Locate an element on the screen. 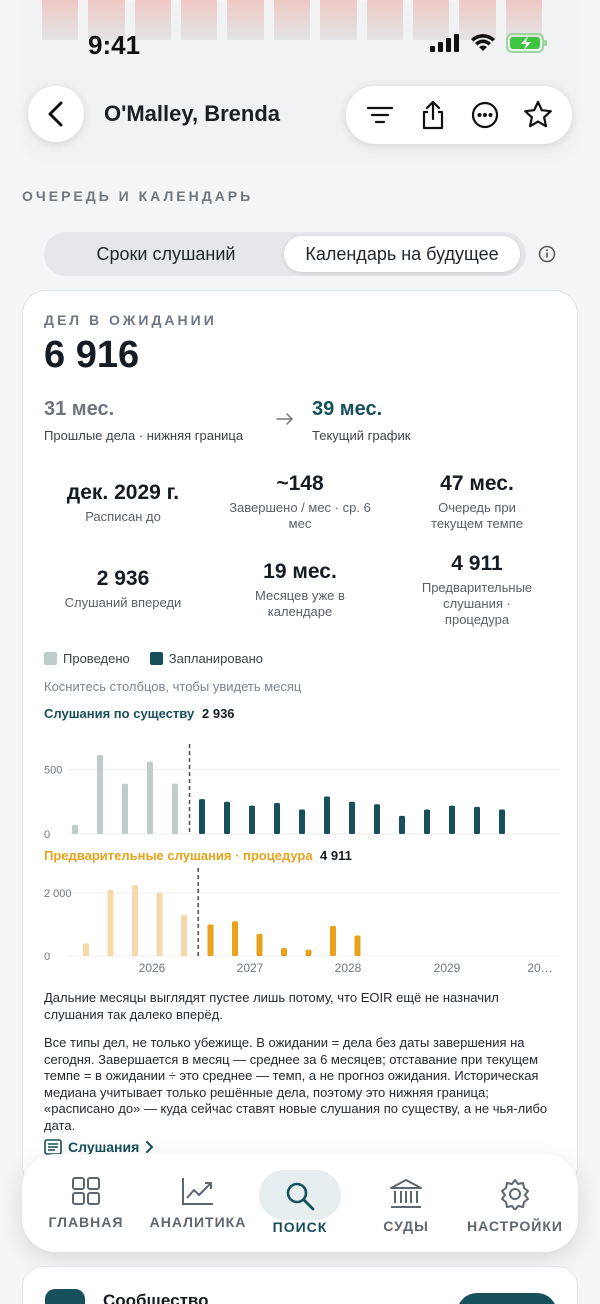  tab-home: ГЛАВНАЯ is located at coordinates (86, 1203).